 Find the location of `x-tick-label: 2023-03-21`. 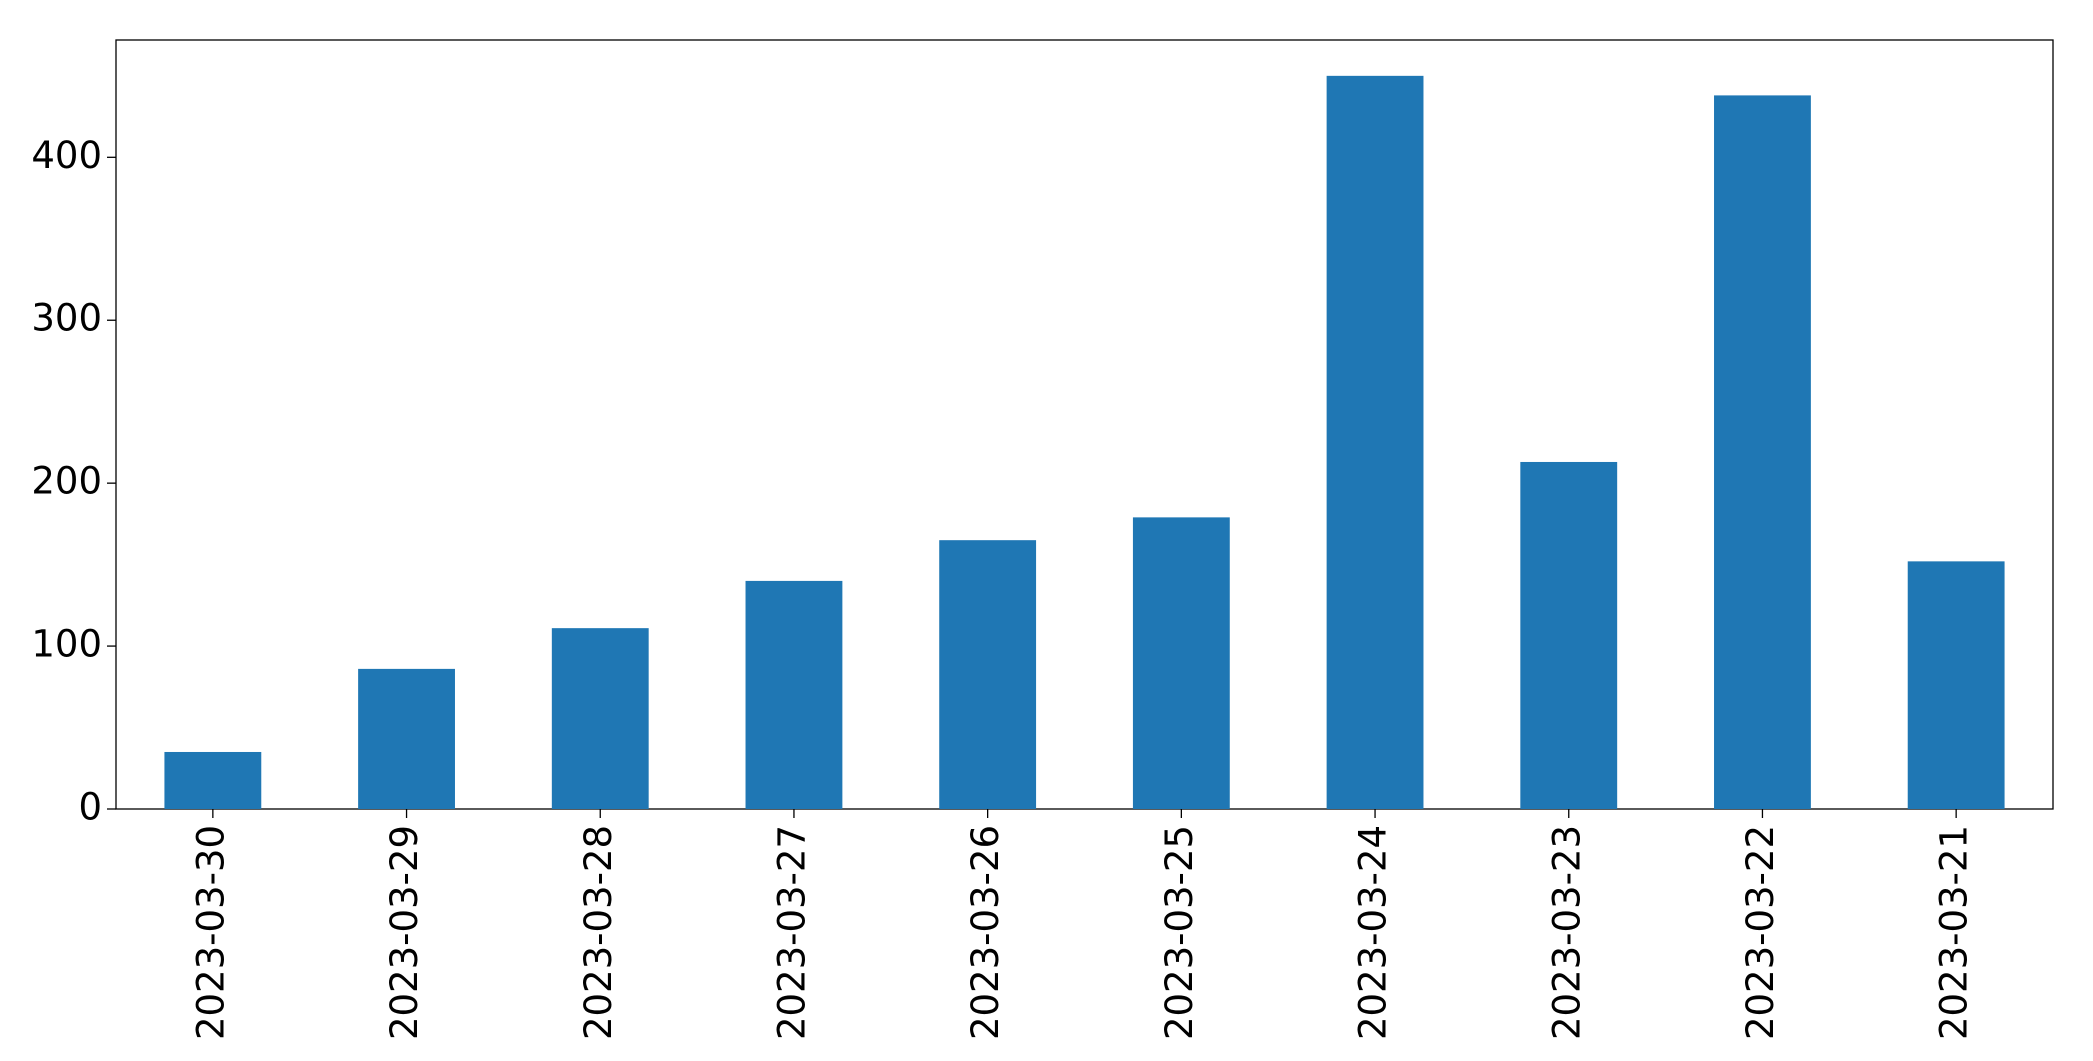

x-tick-label: 2023-03-21 is located at coordinates (1954, 932).